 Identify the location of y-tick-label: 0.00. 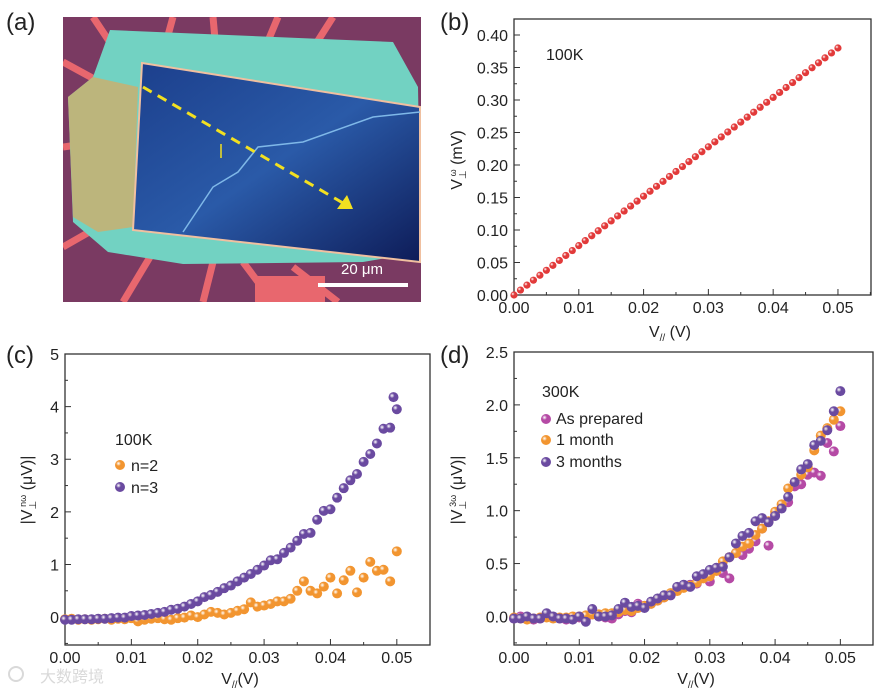
(492, 296).